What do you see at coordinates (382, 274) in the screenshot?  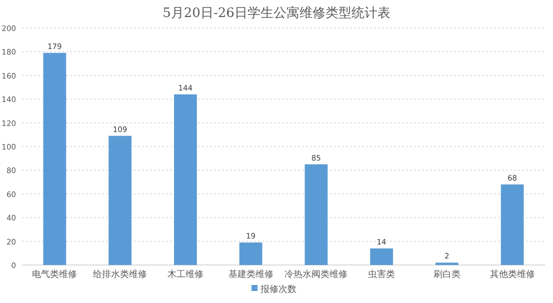 I see `x-tick-label: 虫害类` at bounding box center [382, 274].